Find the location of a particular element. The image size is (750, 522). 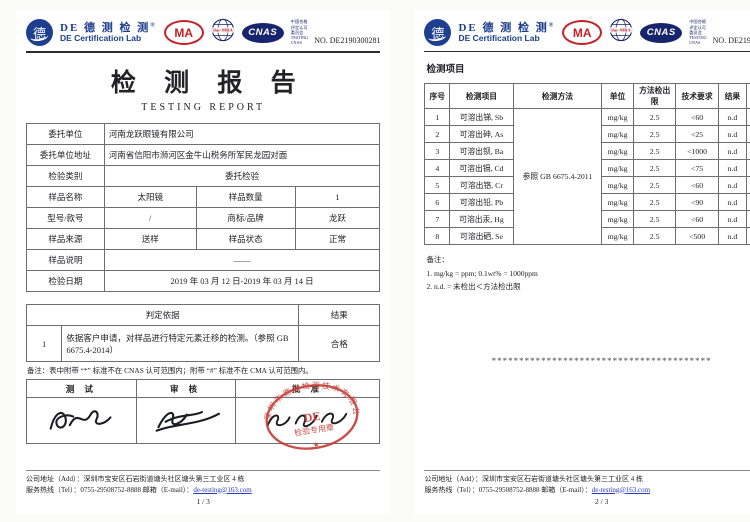

accred-line: 评定认可 is located at coordinates (697, 27).